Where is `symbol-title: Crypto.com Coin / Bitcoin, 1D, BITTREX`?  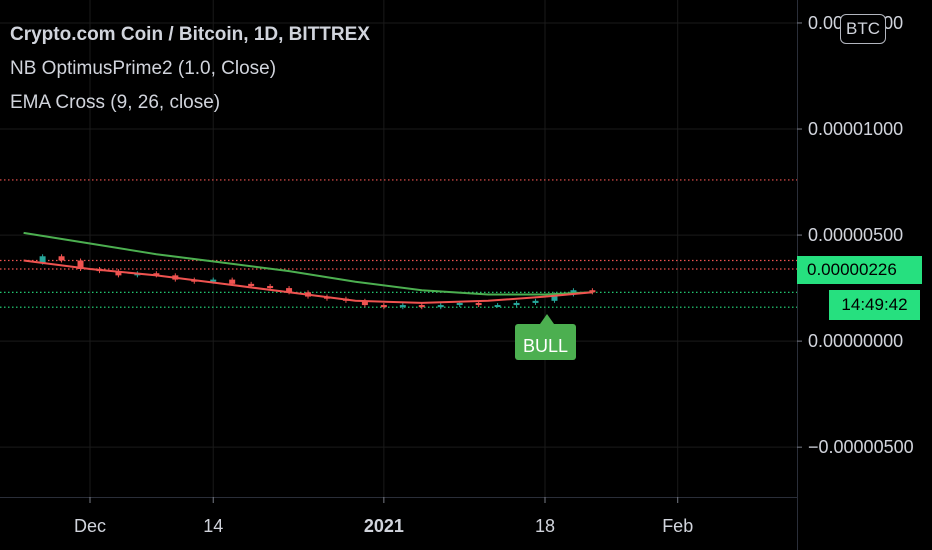
symbol-title: Crypto.com Coin / Bitcoin, 1D, BITTREX is located at coordinates (190, 34).